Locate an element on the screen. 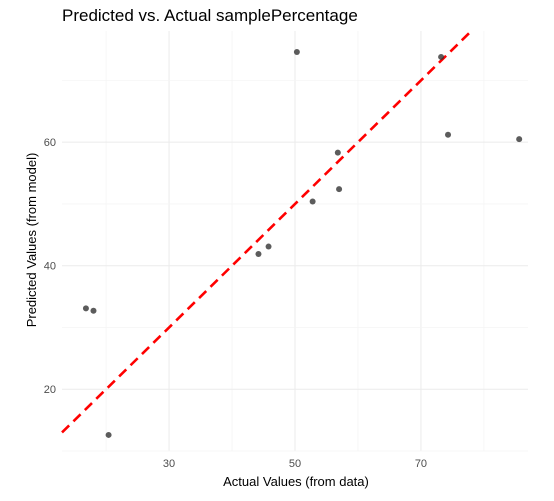 This screenshot has width=554, height=501. x-tick-label: 30 is located at coordinates (169, 464).